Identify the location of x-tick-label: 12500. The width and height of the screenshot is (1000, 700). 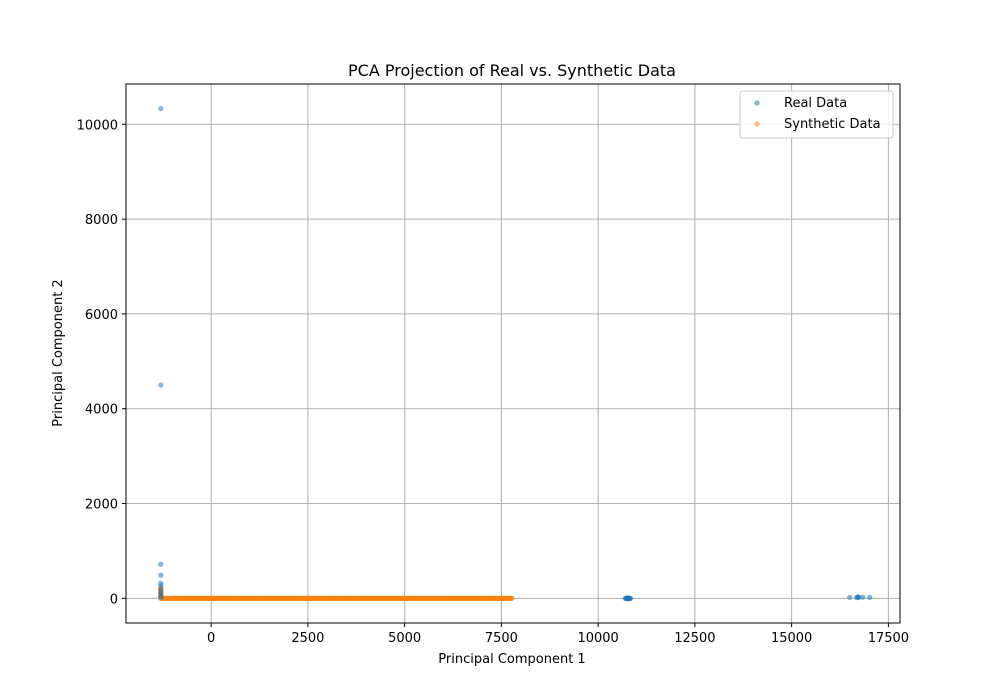
(694, 638).